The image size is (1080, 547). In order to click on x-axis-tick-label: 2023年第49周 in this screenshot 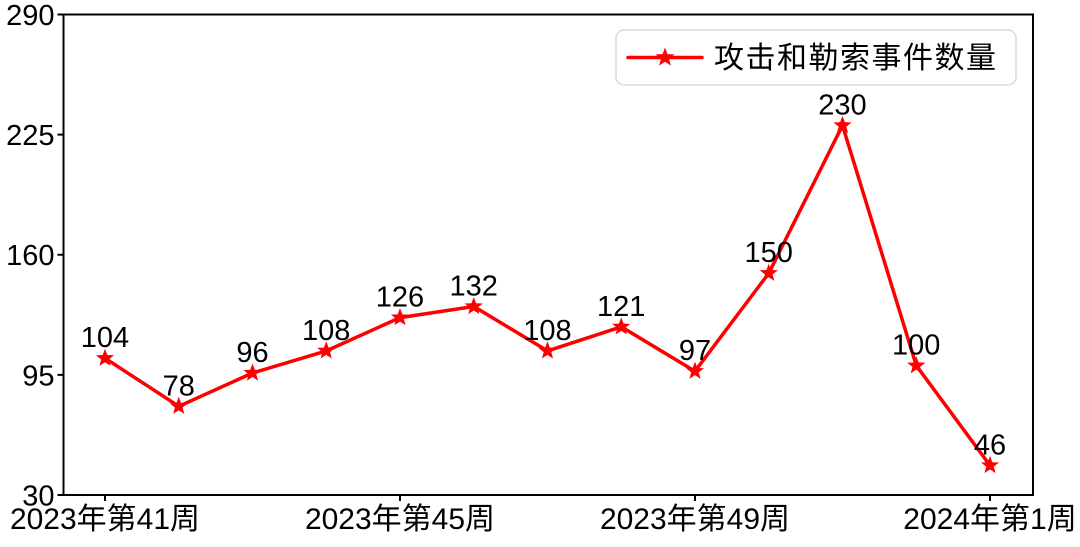, I will do `click(695, 519)`.